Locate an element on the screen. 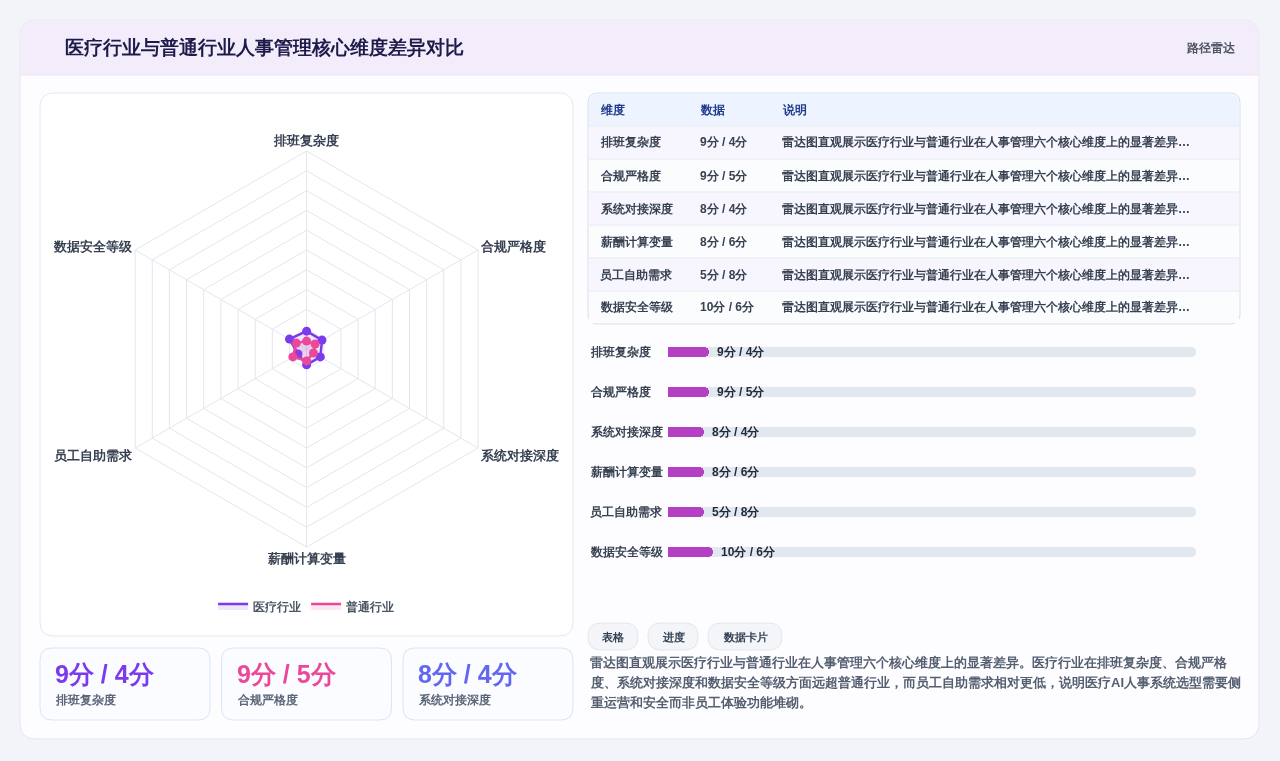 The height and width of the screenshot is (761, 1280). spoke-label: 系统对接深度 is located at coordinates (519, 455).